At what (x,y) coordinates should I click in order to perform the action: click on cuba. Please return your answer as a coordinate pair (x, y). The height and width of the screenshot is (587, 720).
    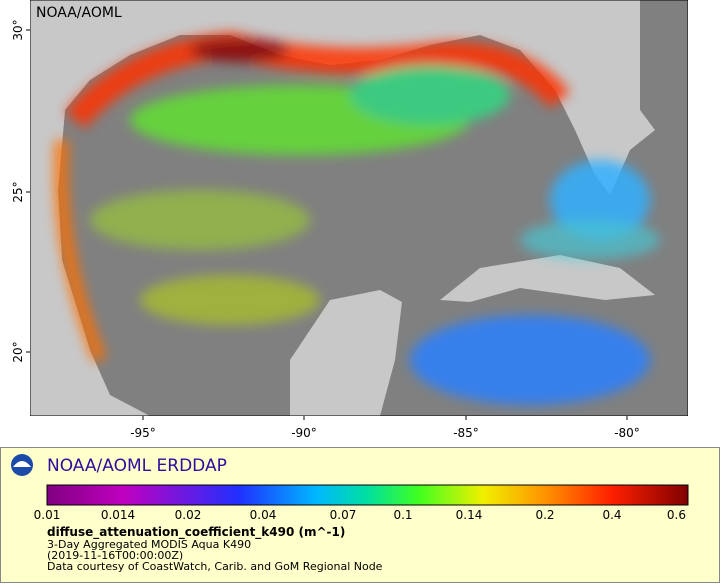
    Looking at the image, I should click on (547, 278).